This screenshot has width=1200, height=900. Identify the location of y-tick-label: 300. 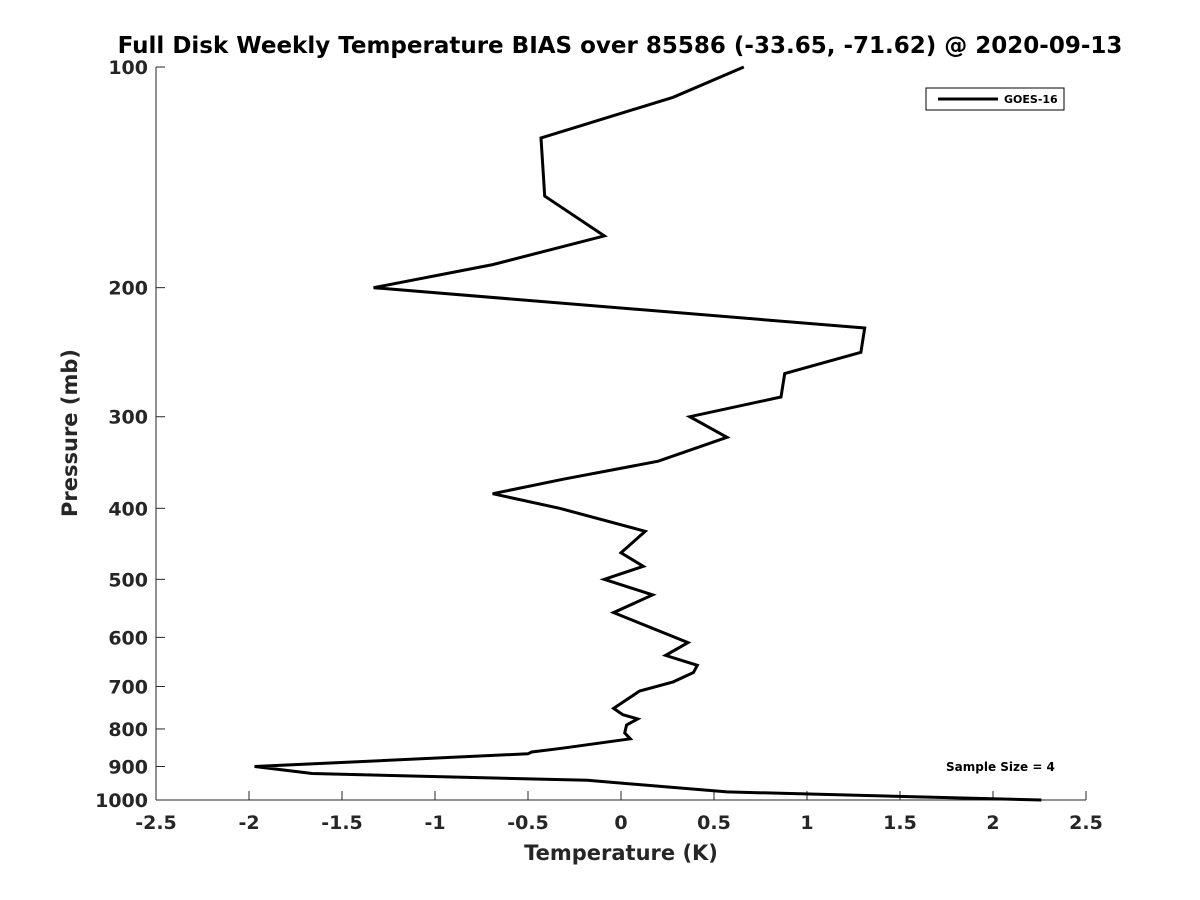
(128, 418).